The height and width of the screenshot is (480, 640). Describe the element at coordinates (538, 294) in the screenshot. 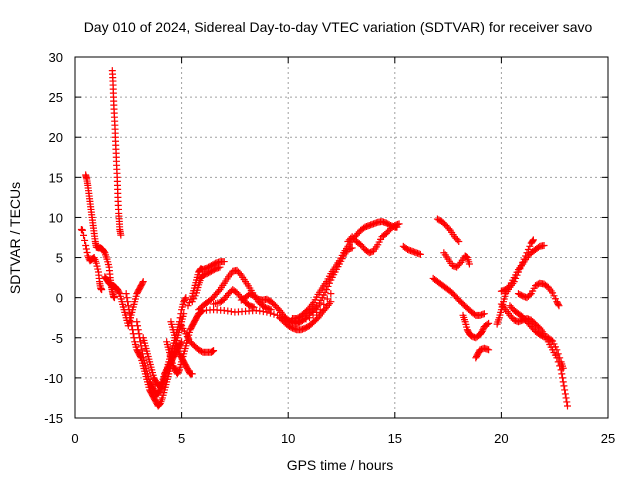

I see `series-arc-ac` at that location.